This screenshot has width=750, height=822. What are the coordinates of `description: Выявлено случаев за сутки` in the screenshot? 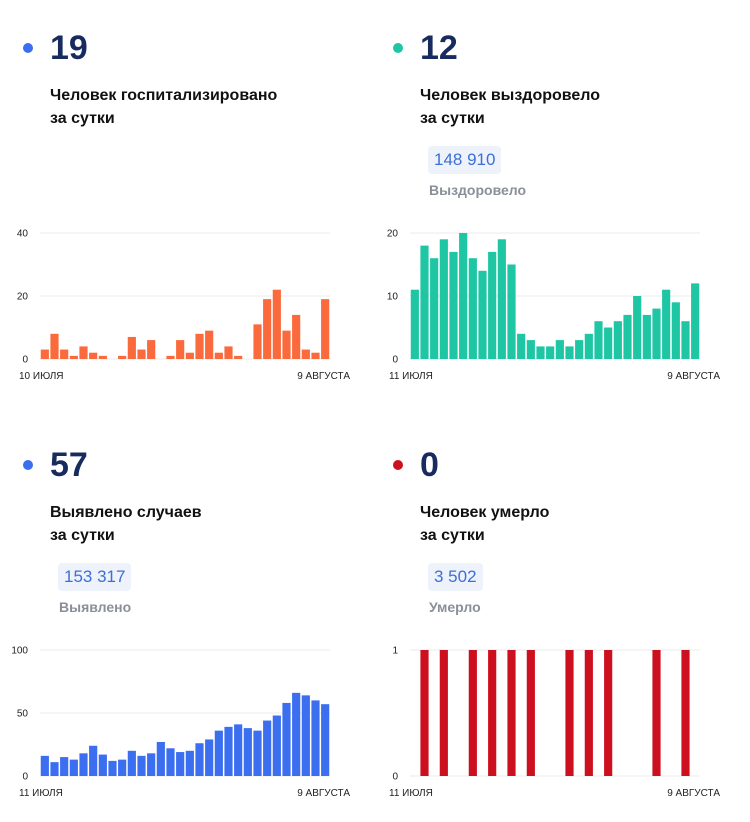 It's located at (200, 524).